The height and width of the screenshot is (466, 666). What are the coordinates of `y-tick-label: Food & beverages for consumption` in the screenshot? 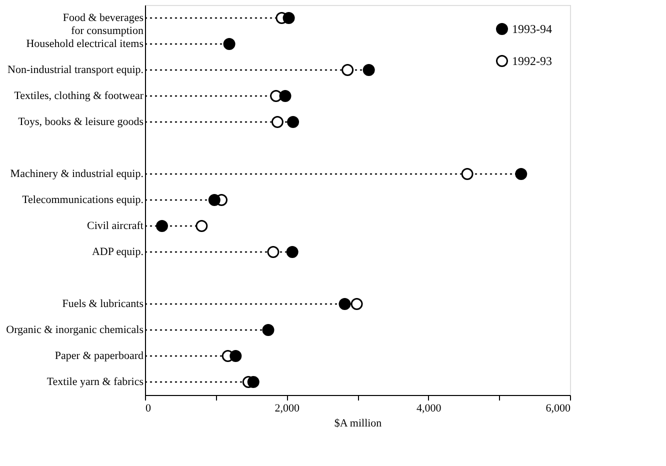 It's located at (103, 24).